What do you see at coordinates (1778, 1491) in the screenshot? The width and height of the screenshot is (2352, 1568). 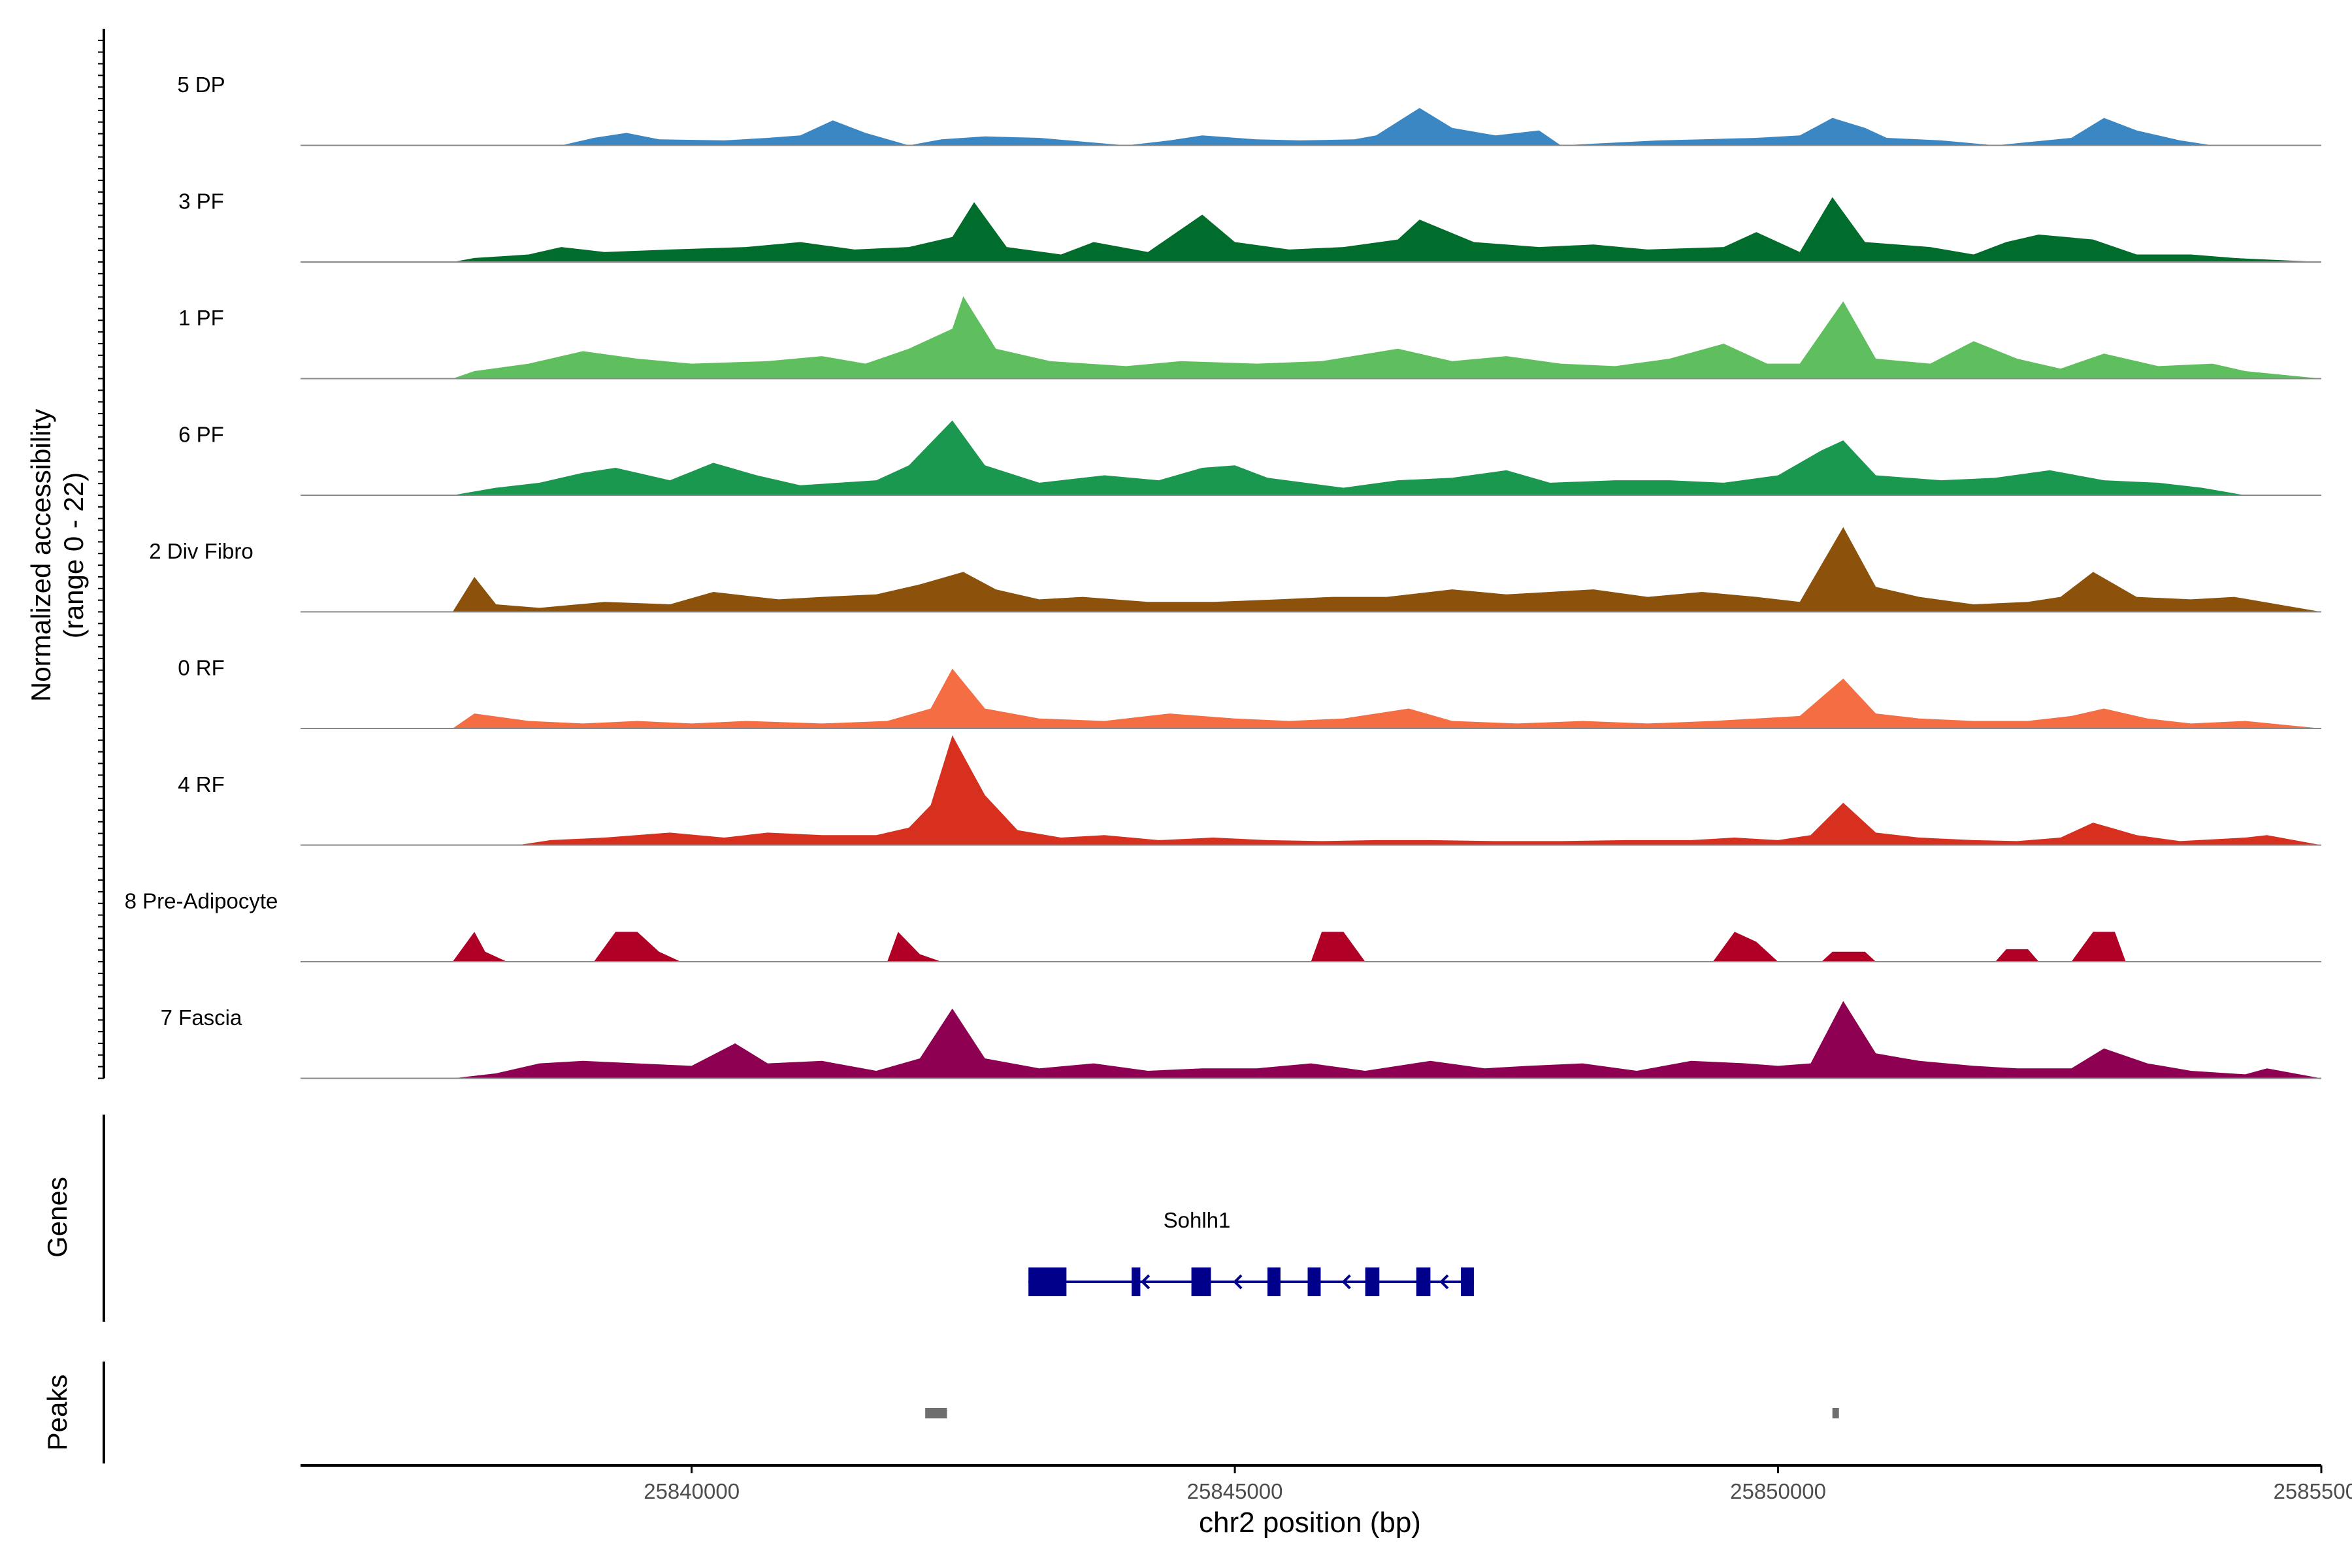 I see `x-tick-label: 25850000` at bounding box center [1778, 1491].